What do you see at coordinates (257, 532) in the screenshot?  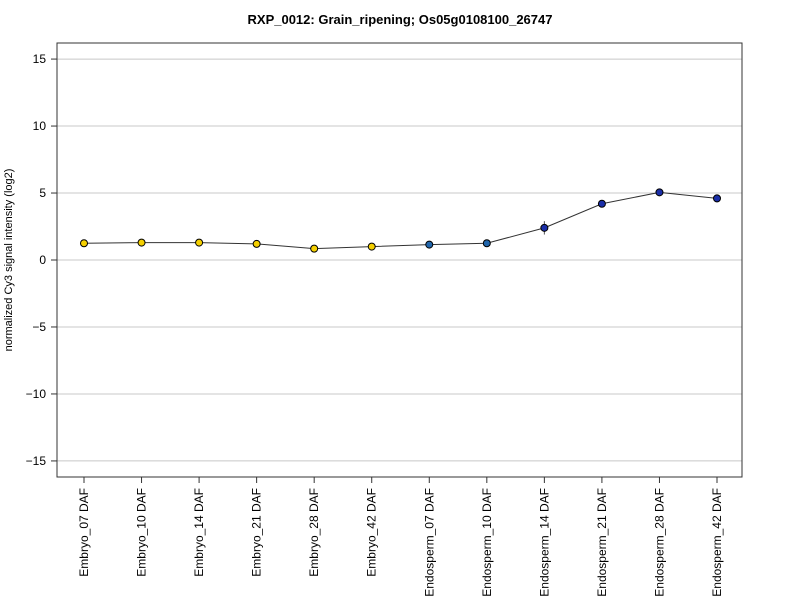 I see `x-tick-label: Embryo_21 DAF` at bounding box center [257, 532].